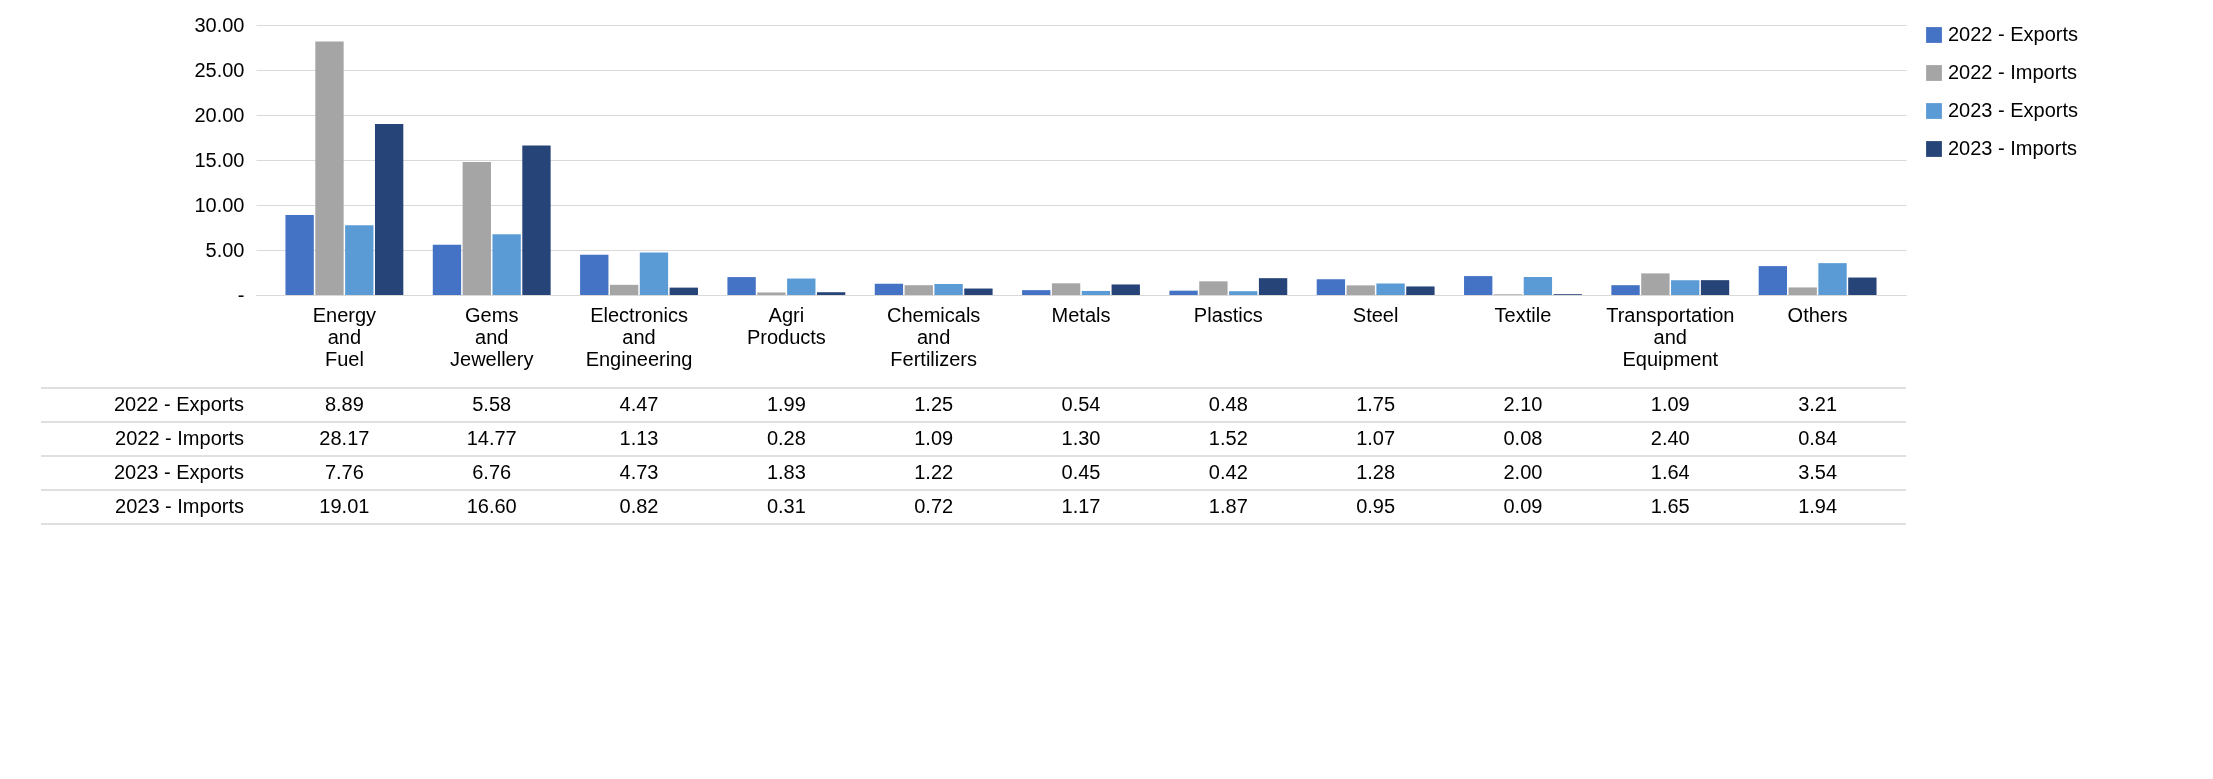 The height and width of the screenshot is (779, 2213). What do you see at coordinates (179, 438) in the screenshot?
I see `text: 2022 - Imports` at bounding box center [179, 438].